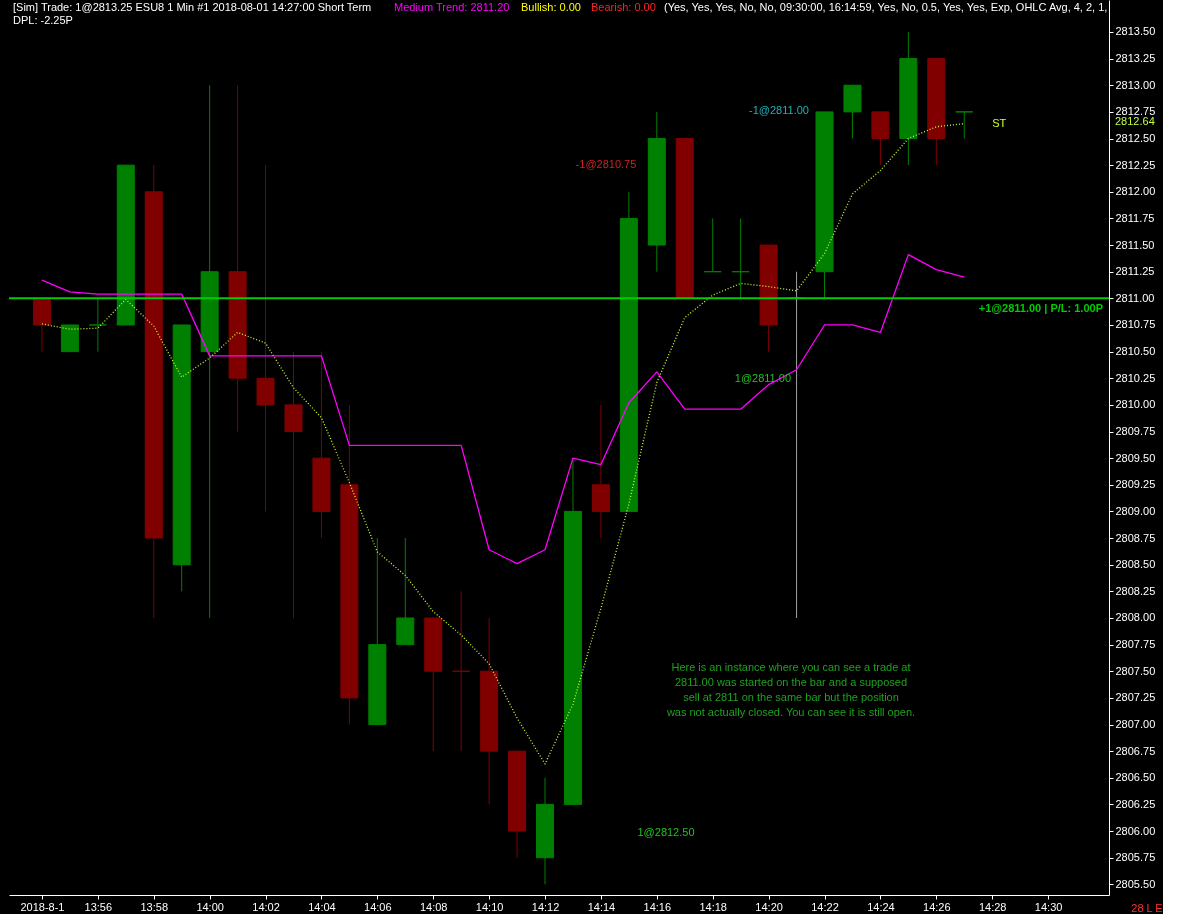  Describe the element at coordinates (623, 7) in the screenshot. I see `annotation: Bearish: 0.00` at that location.